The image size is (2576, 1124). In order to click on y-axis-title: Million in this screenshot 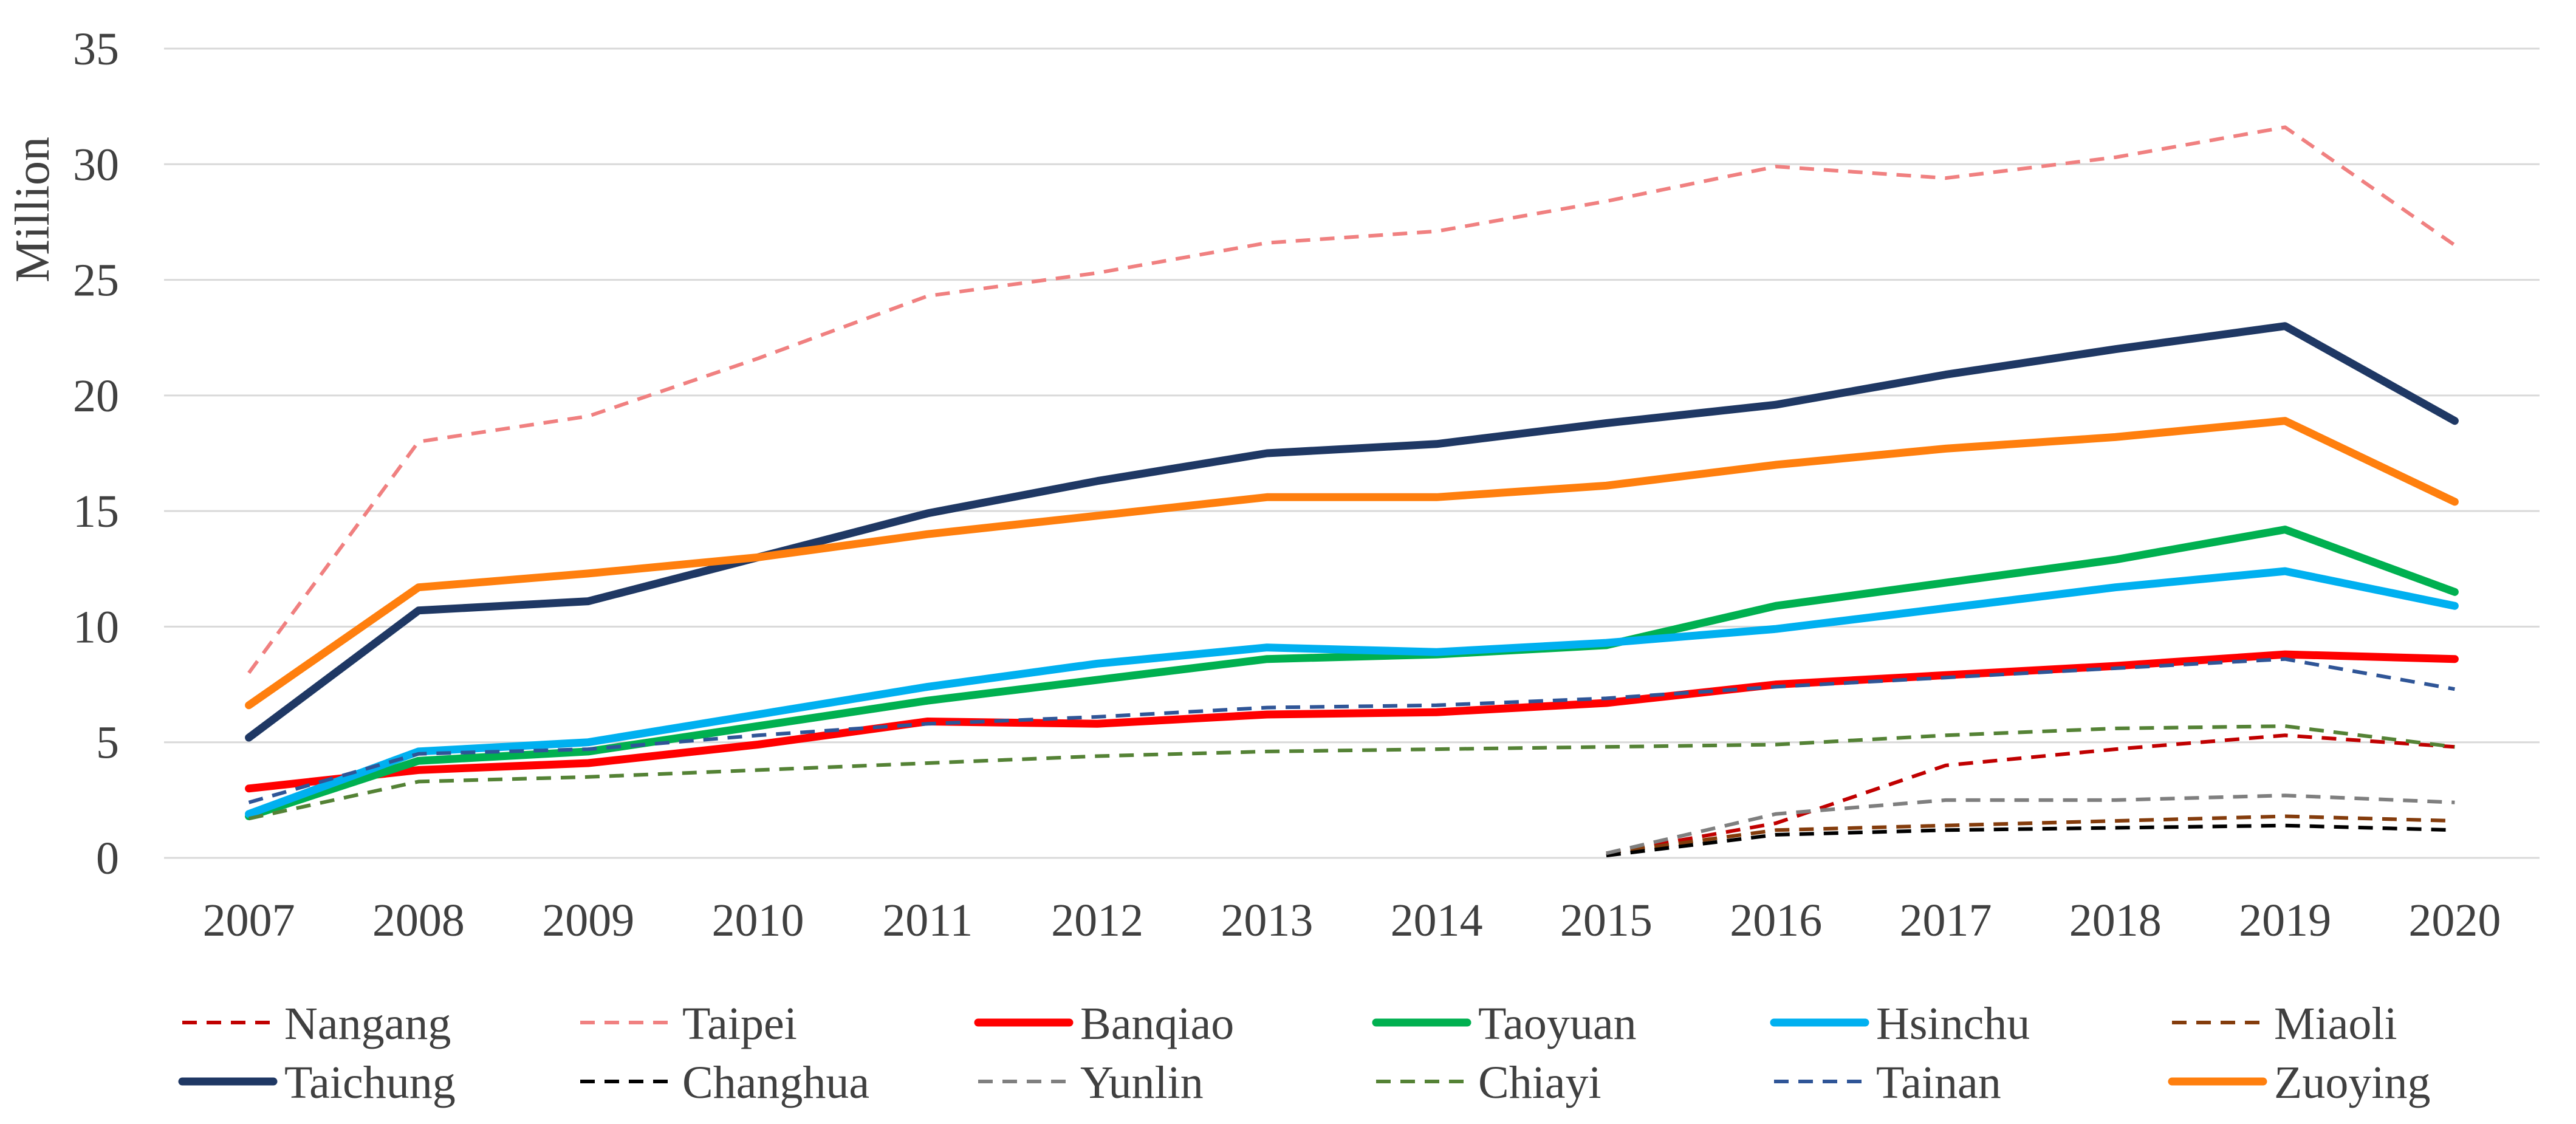, I will do `click(33, 210)`.